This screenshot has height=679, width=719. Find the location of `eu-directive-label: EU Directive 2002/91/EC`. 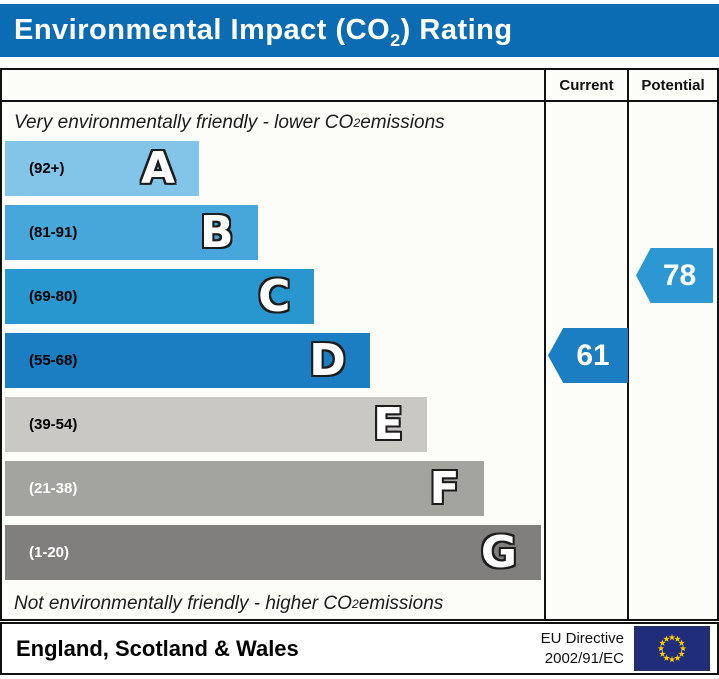

eu-directive-label: EU Directive 2002/91/EC is located at coordinates (582, 648).